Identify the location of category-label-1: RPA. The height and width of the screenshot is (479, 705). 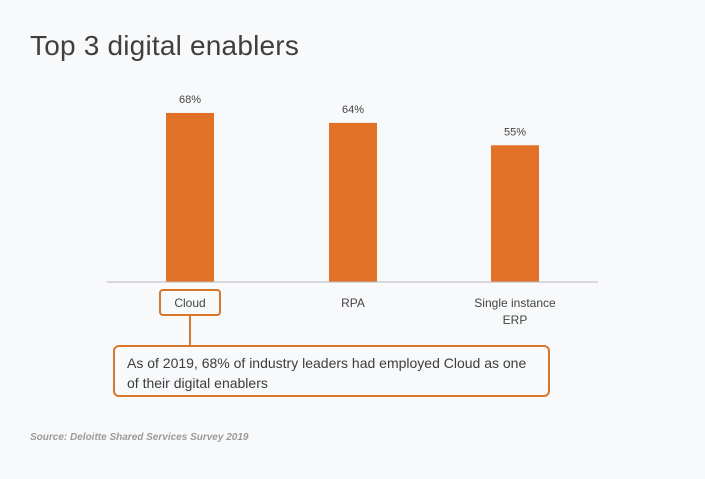
(353, 303).